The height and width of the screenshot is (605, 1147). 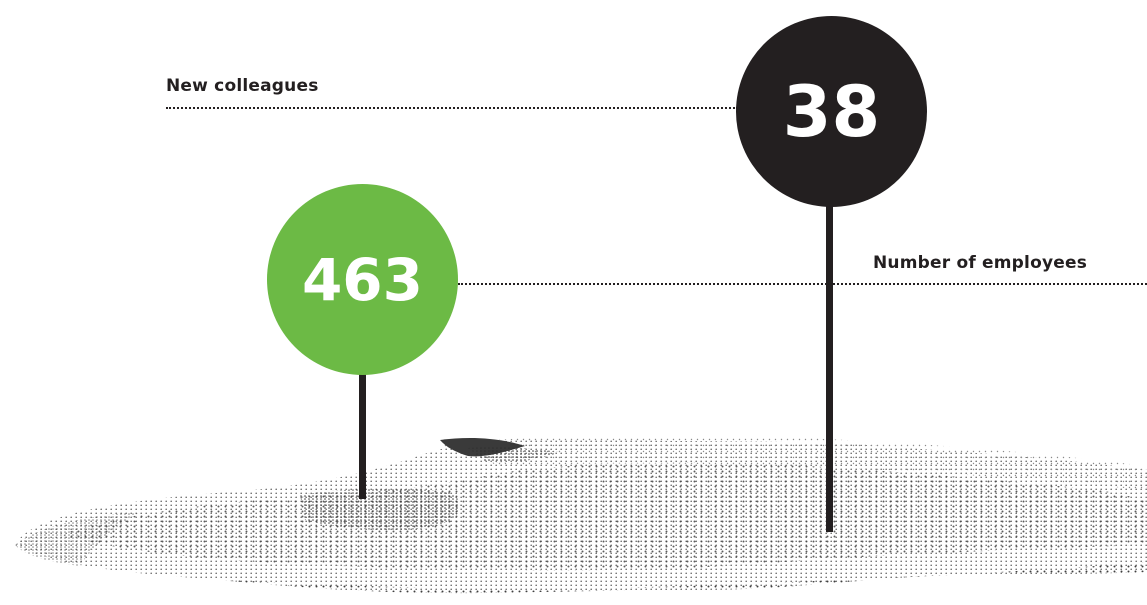 I want to click on terrain-front, so click(x=673, y=578).